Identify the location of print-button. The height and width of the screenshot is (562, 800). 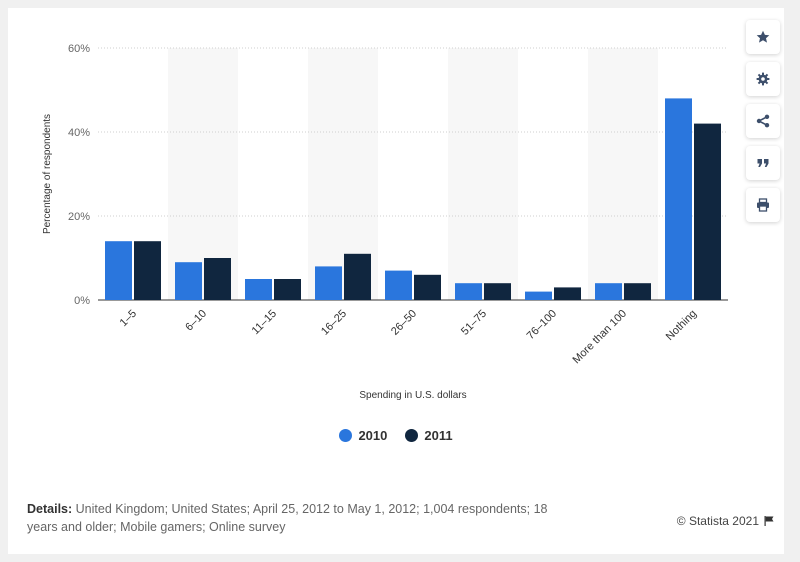
(763, 205).